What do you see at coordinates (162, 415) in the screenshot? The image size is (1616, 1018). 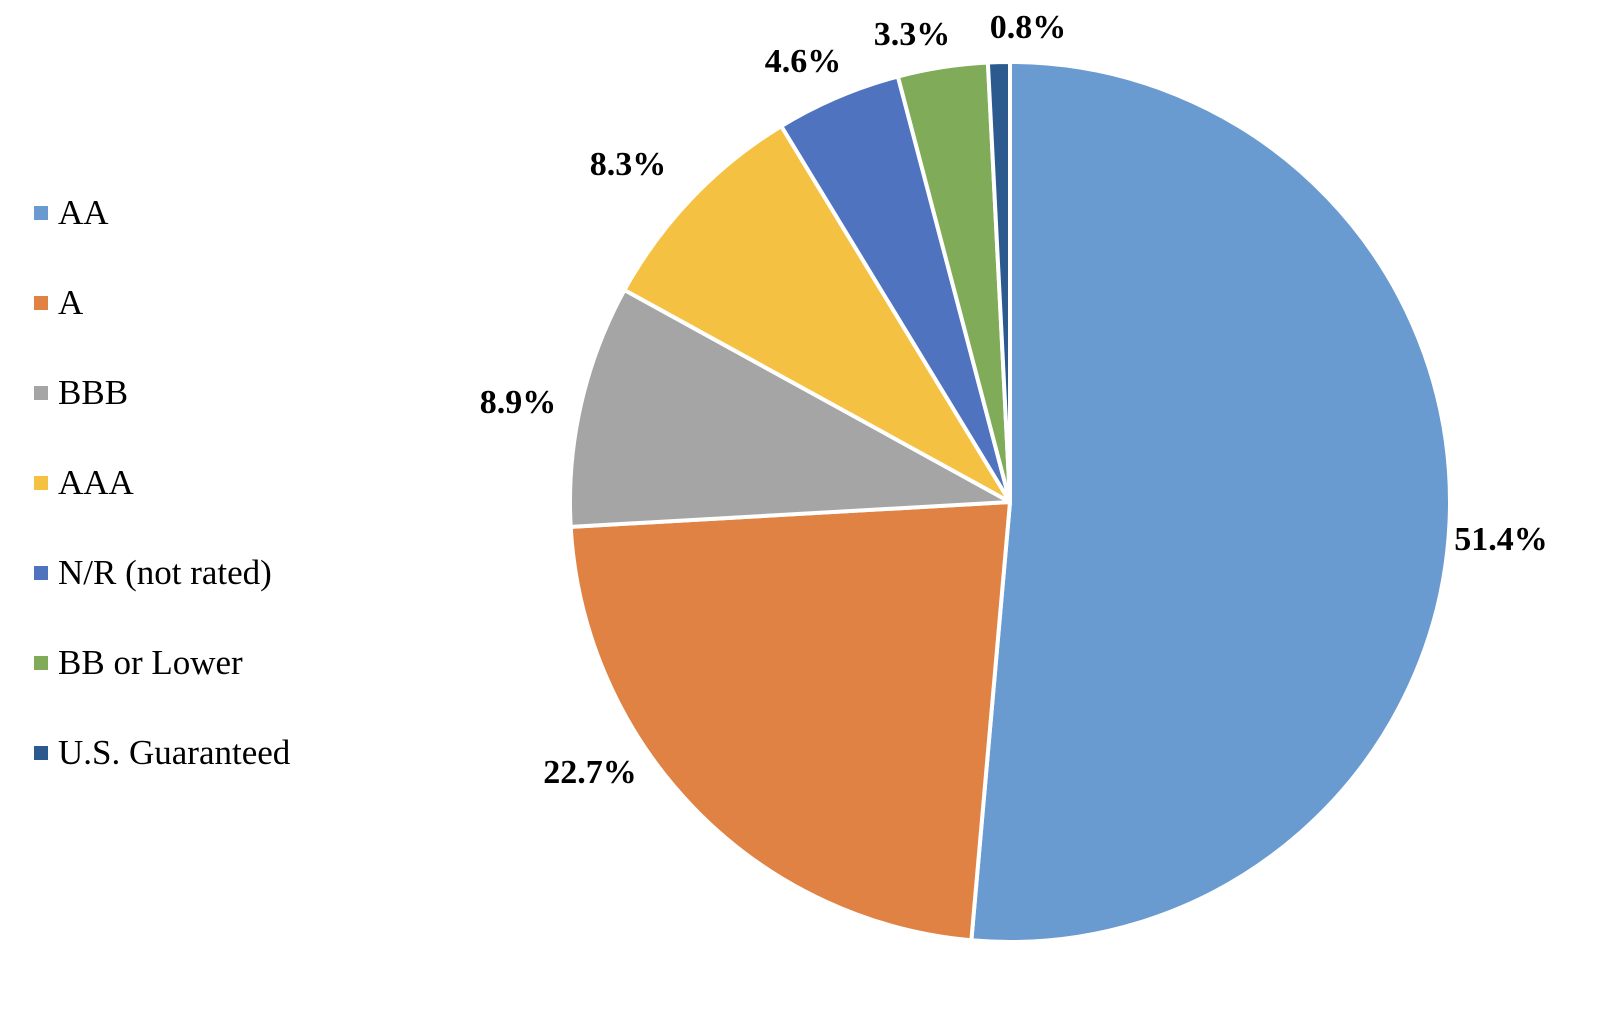 I see `legend-item-bbb: BBB` at bounding box center [162, 415].